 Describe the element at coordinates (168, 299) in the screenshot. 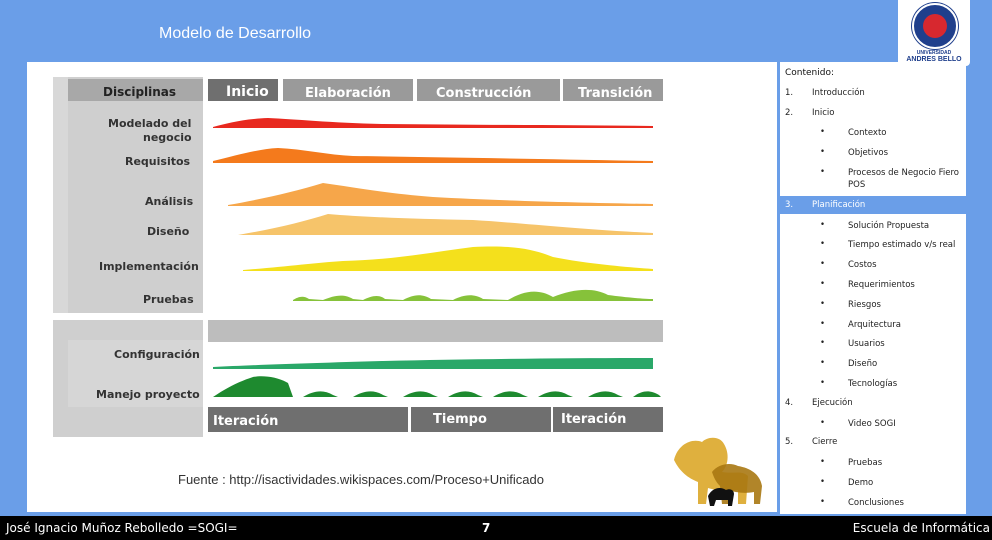

I see `discipline-label: Pruebas` at that location.